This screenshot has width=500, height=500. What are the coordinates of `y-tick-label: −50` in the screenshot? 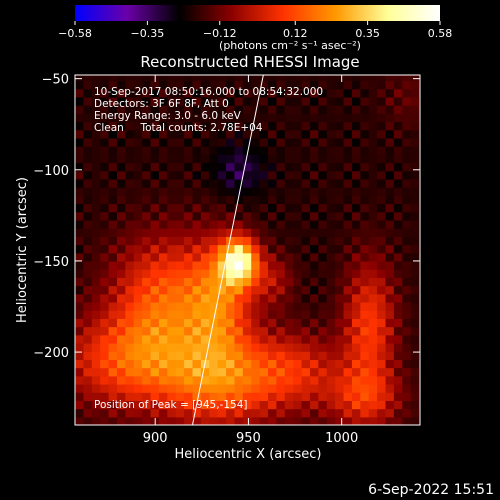 It's located at (55, 80).